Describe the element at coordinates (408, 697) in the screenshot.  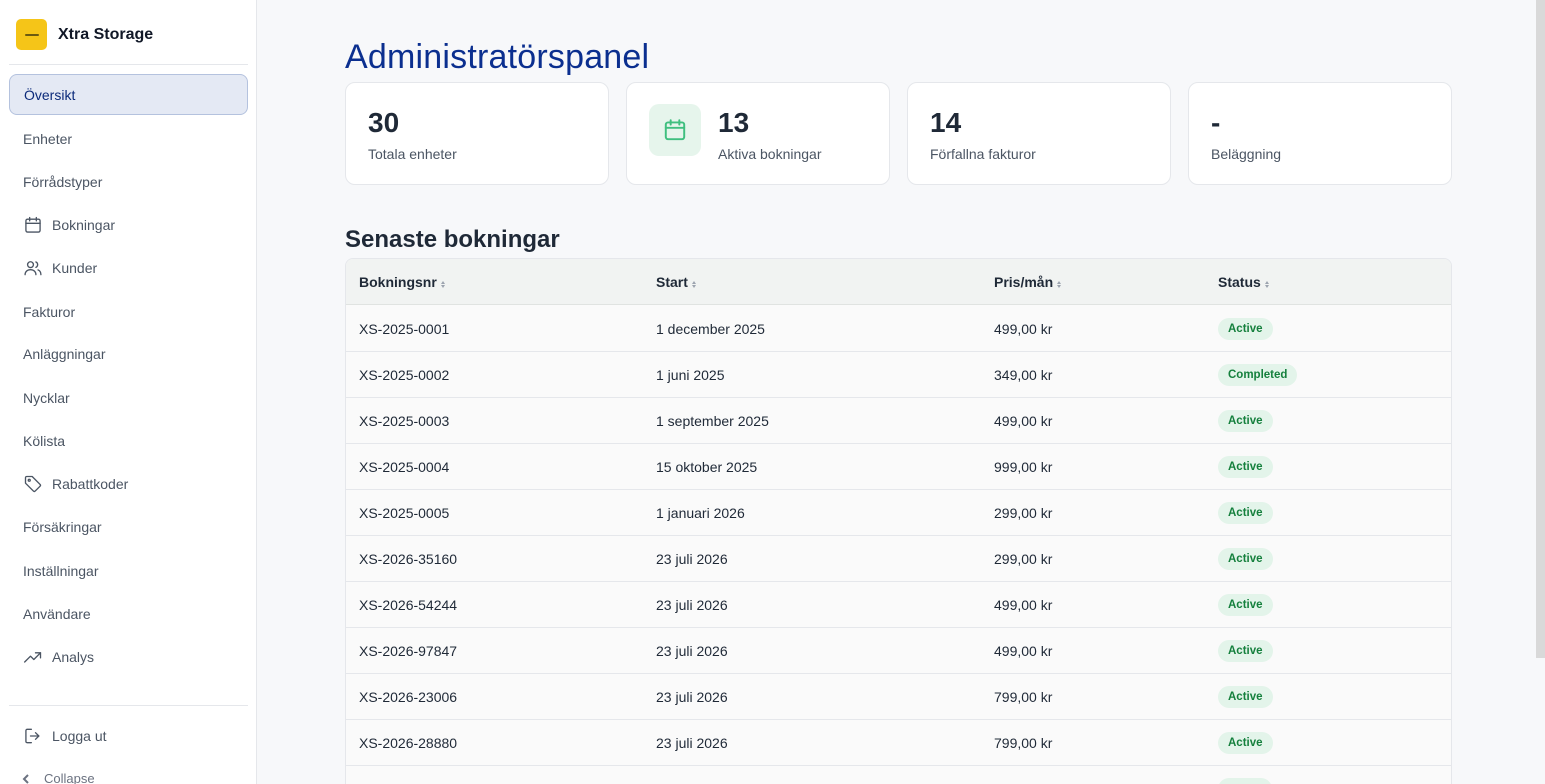
I see `cell-booking-id: XS-2026-23006` at that location.